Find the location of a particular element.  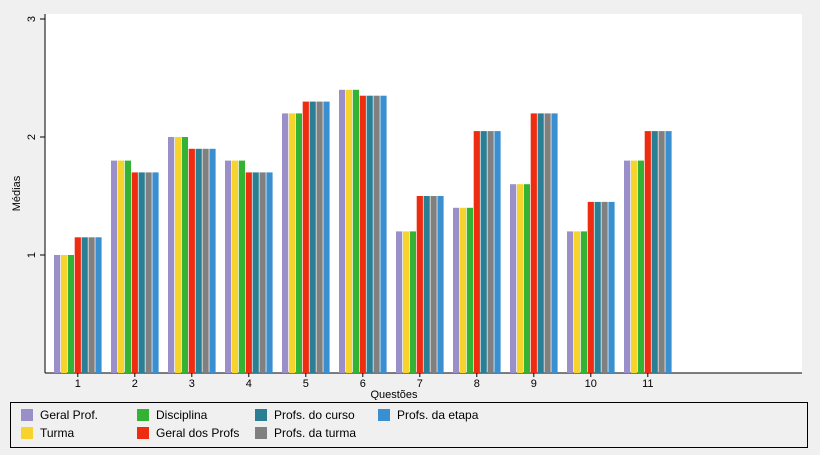

x-tick-label: 6 is located at coordinates (363, 384).